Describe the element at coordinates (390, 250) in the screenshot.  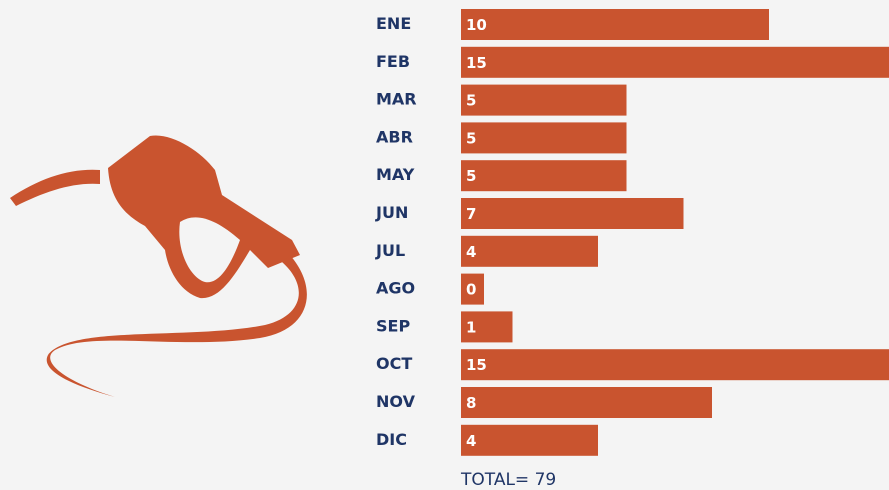
I see `category-label: JUL` at that location.